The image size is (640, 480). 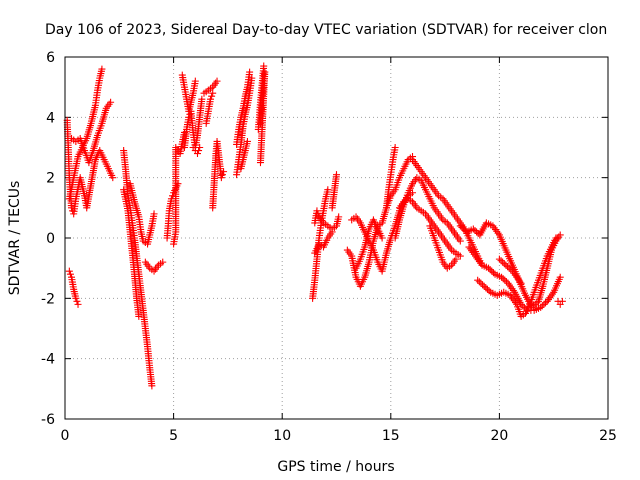 What do you see at coordinates (443, 247) in the screenshot?
I see `data-series-seg-f8` at bounding box center [443, 247].